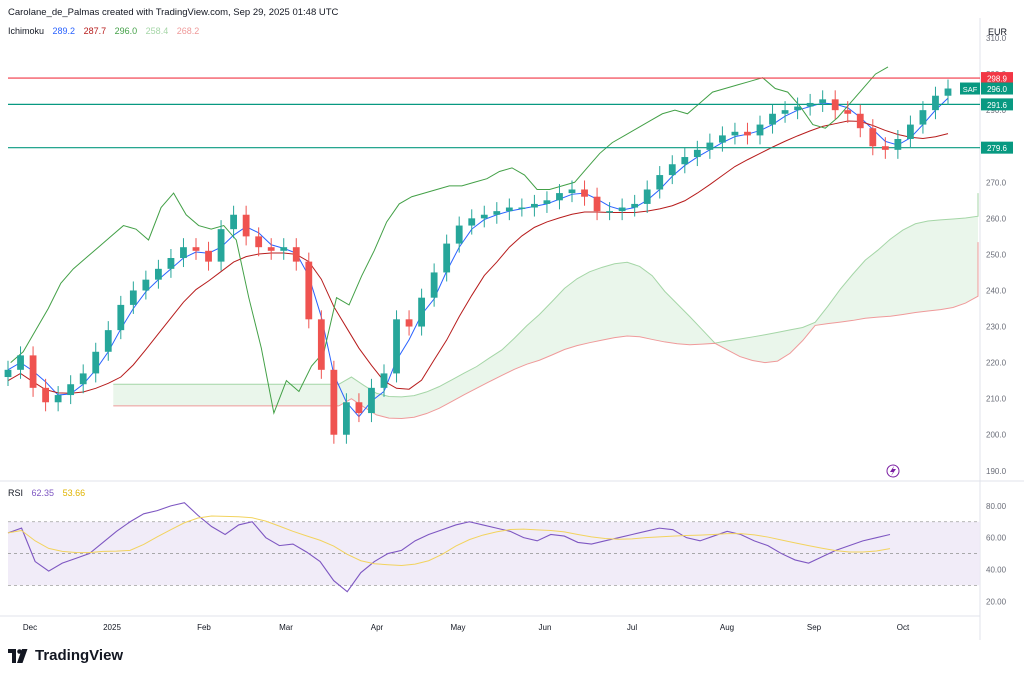 The image size is (1024, 676). Describe the element at coordinates (727, 627) in the screenshot. I see `time-tick-label: Aug` at that location.